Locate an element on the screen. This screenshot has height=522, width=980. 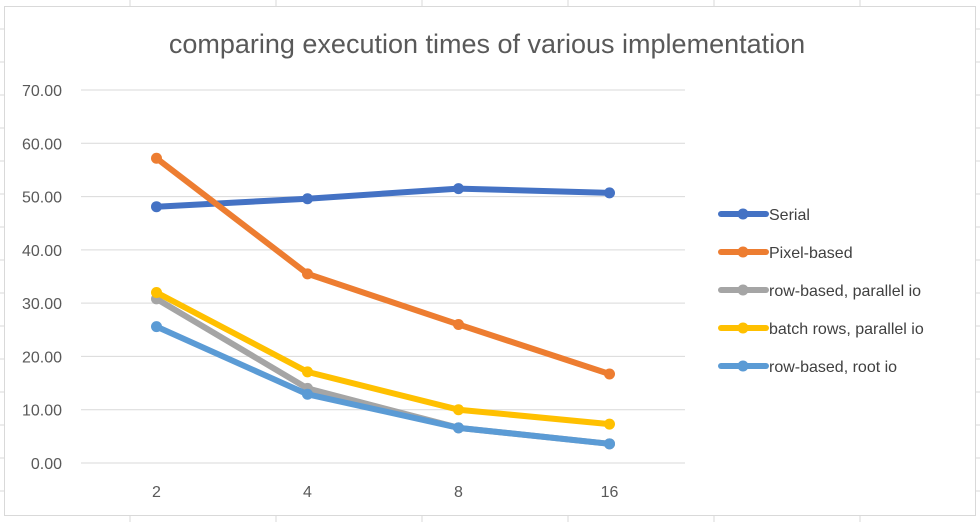
y-tick-label: 10.00 is located at coordinates (42, 411).